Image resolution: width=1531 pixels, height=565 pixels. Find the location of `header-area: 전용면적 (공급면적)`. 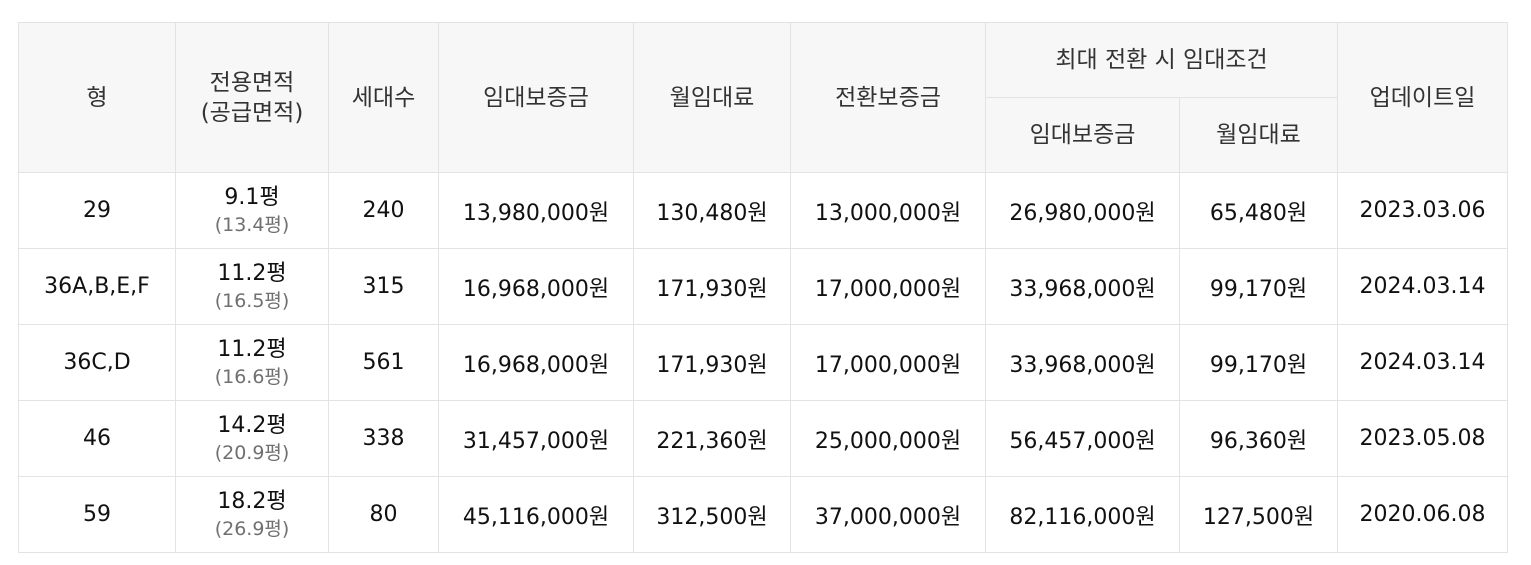

header-area: 전용면적 (공급면적) is located at coordinates (252, 97).